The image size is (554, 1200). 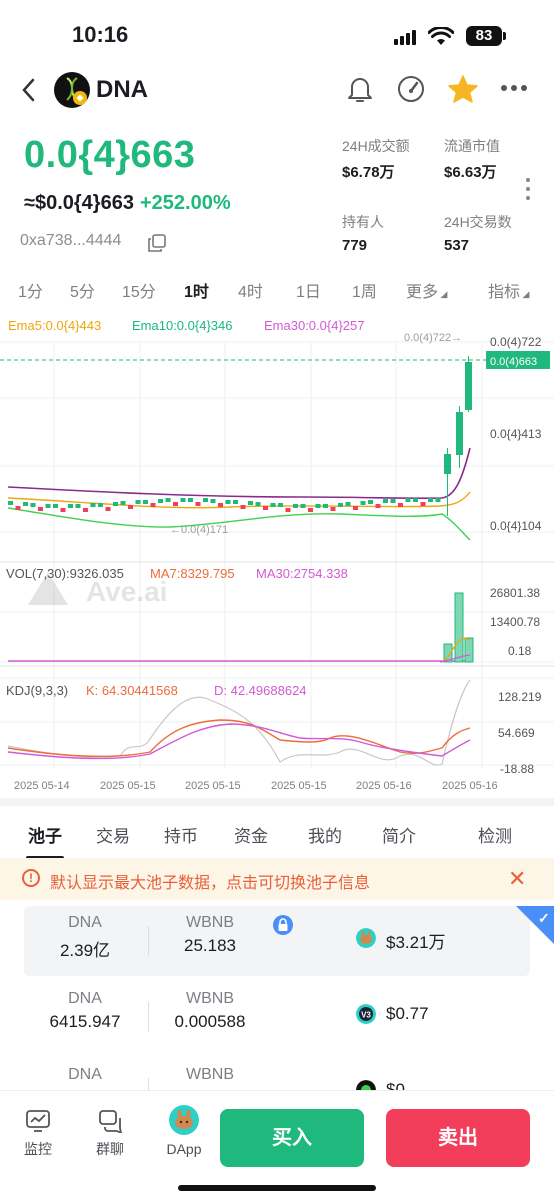 What do you see at coordinates (515, 593) in the screenshot?
I see `vol-axis-high: 26801.38` at bounding box center [515, 593].